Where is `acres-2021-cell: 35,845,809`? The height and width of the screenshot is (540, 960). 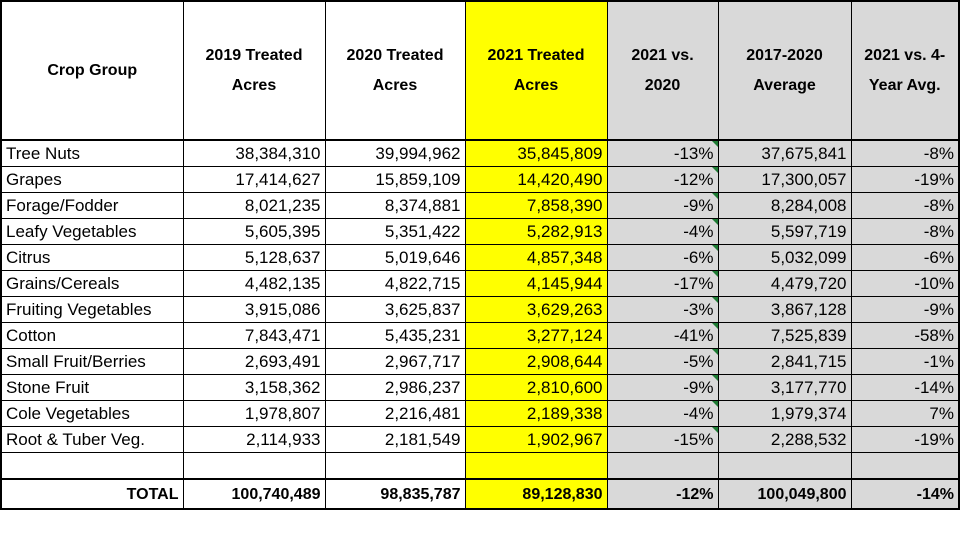 acres-2021-cell: 35,845,809 is located at coordinates (536, 153).